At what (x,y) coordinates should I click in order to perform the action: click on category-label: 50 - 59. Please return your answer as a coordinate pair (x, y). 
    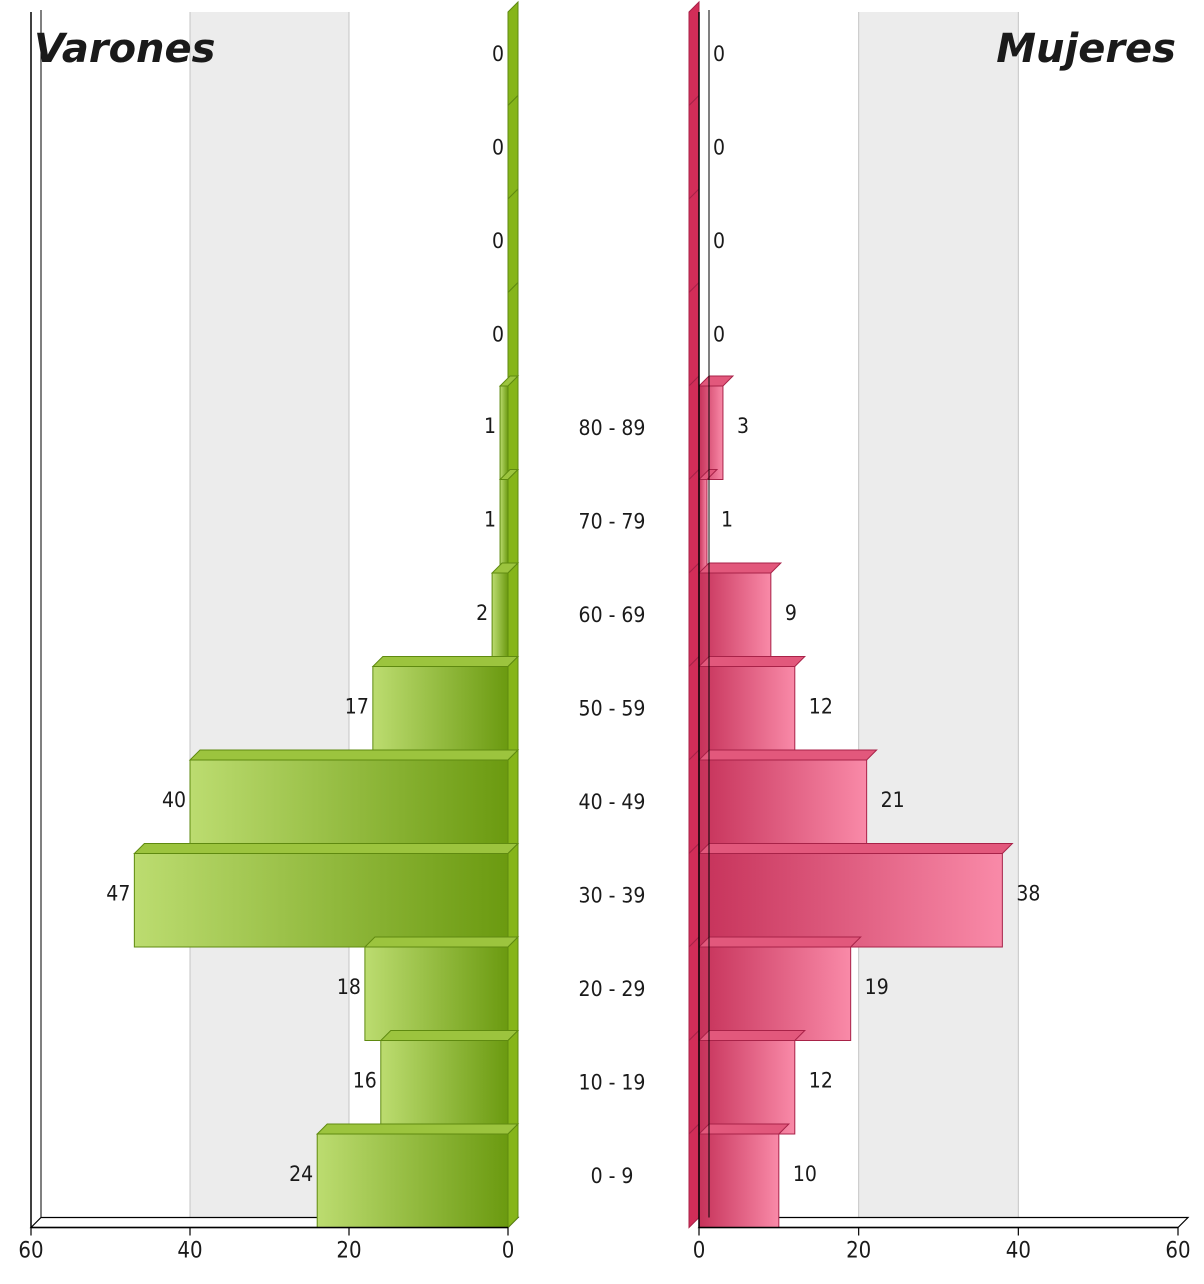
    Looking at the image, I should click on (612, 708).